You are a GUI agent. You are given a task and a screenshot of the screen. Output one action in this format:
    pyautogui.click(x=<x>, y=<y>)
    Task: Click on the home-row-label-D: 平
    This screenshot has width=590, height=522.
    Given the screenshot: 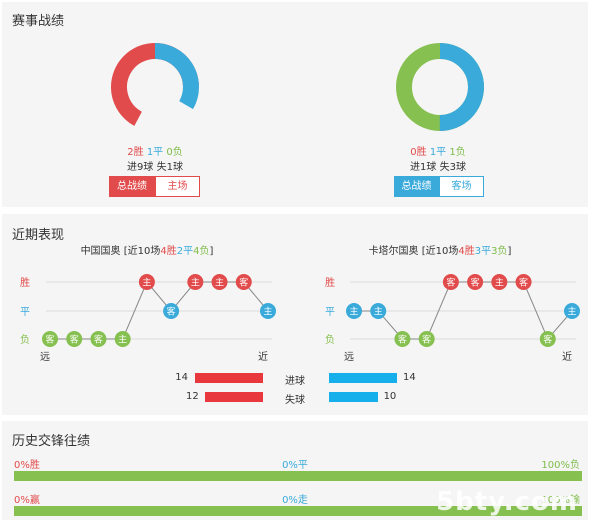 What is the action you would take?
    pyautogui.click(x=25, y=312)
    